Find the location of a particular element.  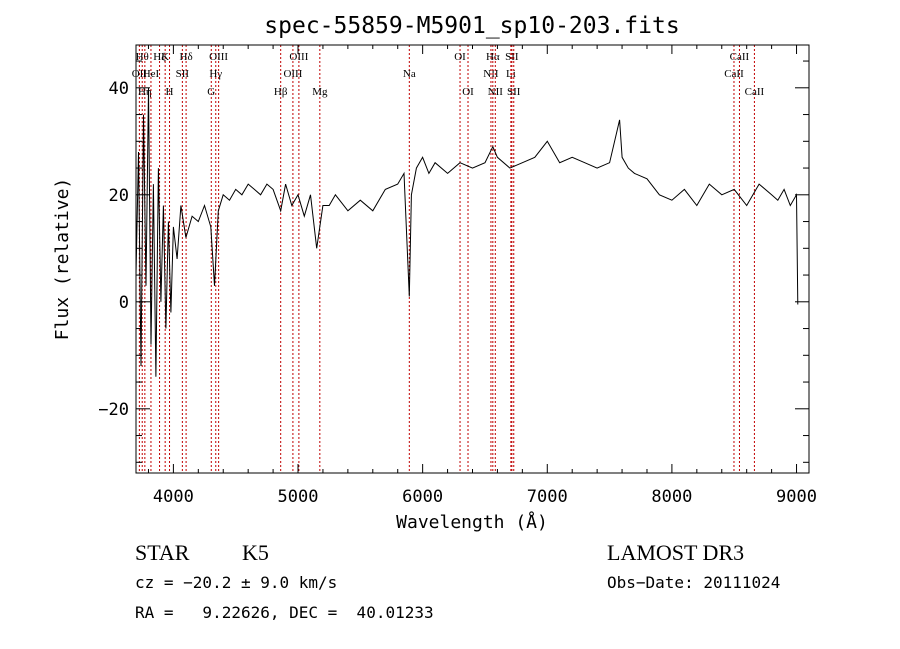

x-tick-label: 9000 is located at coordinates (796, 497).